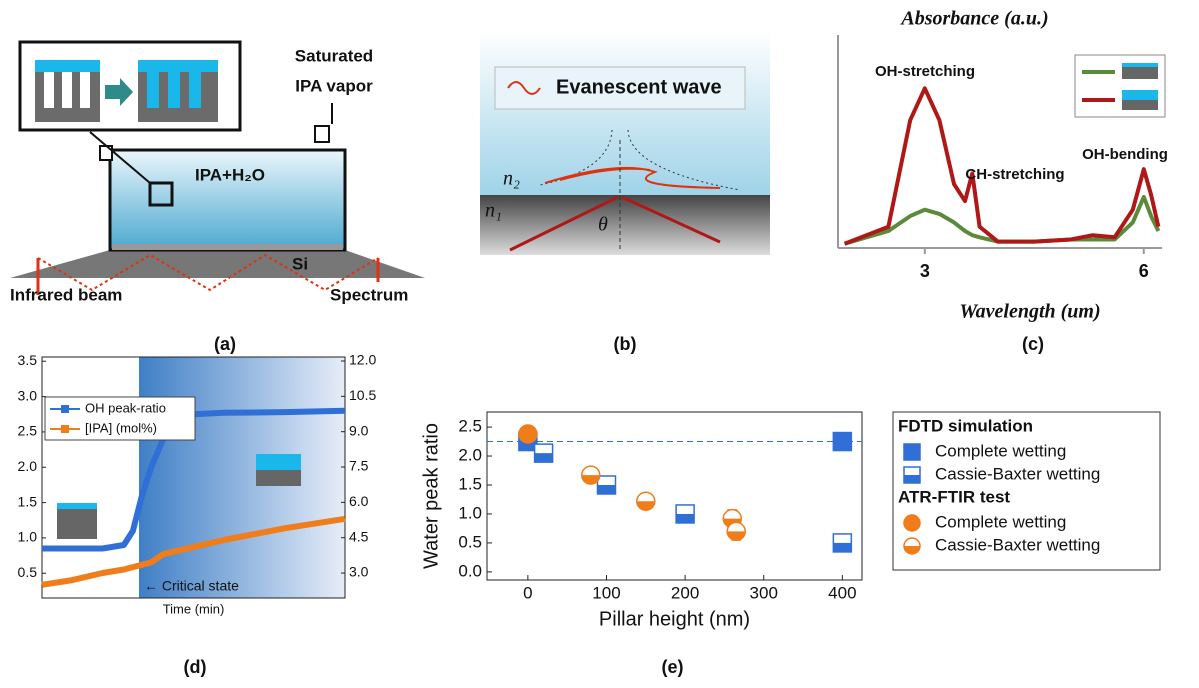 The width and height of the screenshot is (1199, 688). I want to click on y-tick-label: 3.5, so click(28, 360).